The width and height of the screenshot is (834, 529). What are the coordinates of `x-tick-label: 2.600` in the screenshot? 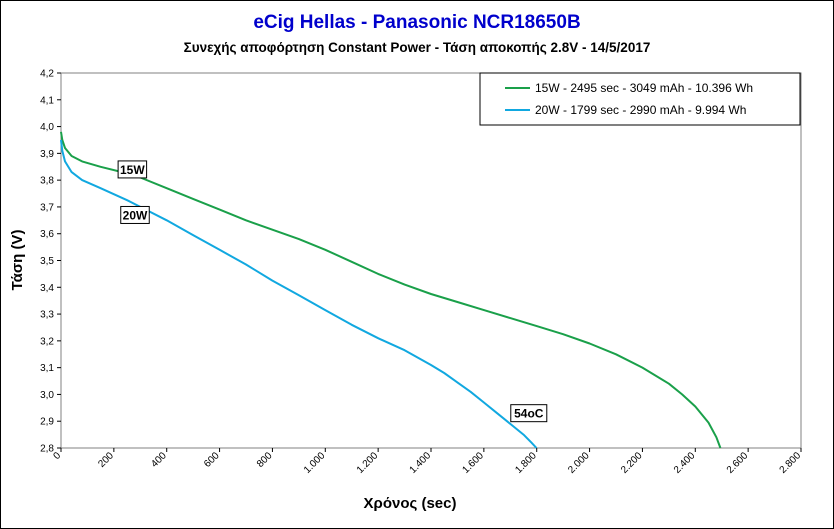 It's located at (738, 463).